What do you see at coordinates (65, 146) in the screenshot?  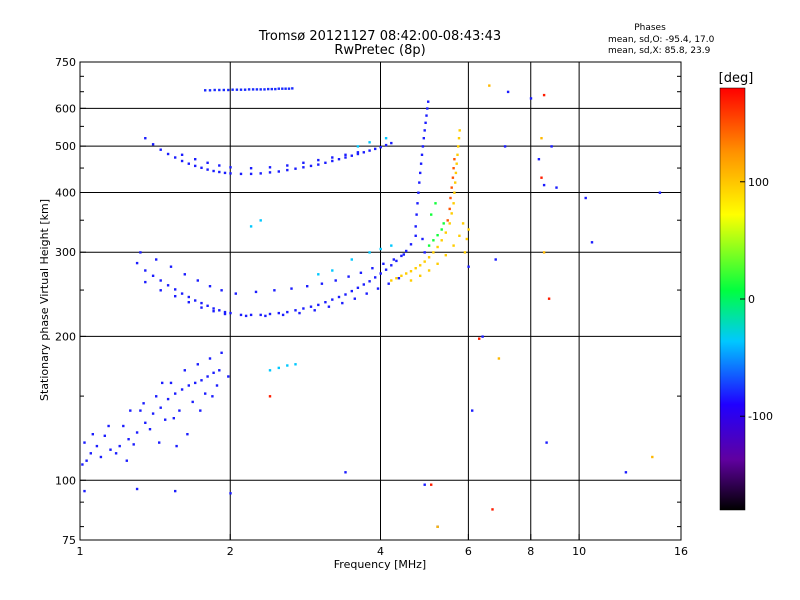 I see `y-tick-label: 500` at bounding box center [65, 146].